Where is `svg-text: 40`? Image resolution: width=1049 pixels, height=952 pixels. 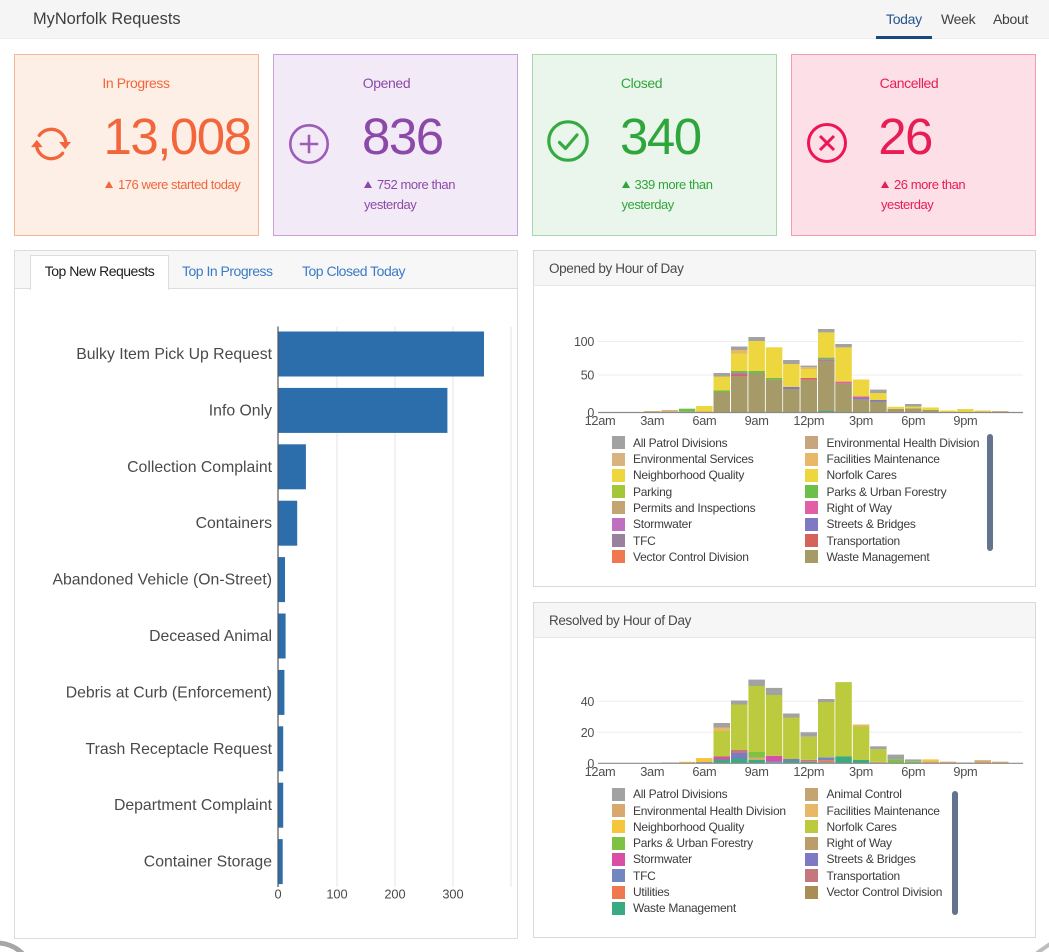
svg-text: 40 is located at coordinates (588, 702).